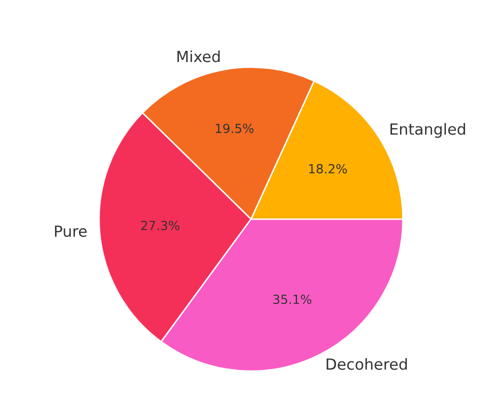  What do you see at coordinates (366, 364) in the screenshot?
I see `slice-label: Decohered` at bounding box center [366, 364].